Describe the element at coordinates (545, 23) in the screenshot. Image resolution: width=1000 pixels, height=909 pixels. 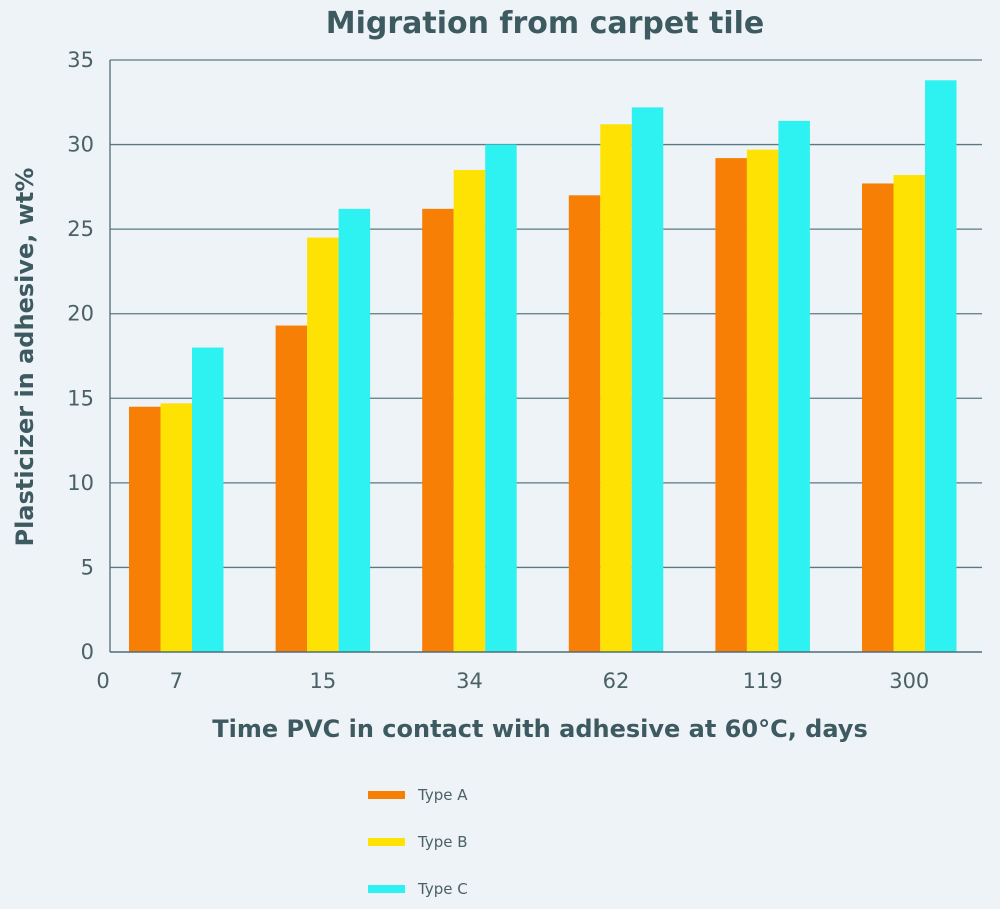
I see `chart-title: Migration from carpet tile` at that location.